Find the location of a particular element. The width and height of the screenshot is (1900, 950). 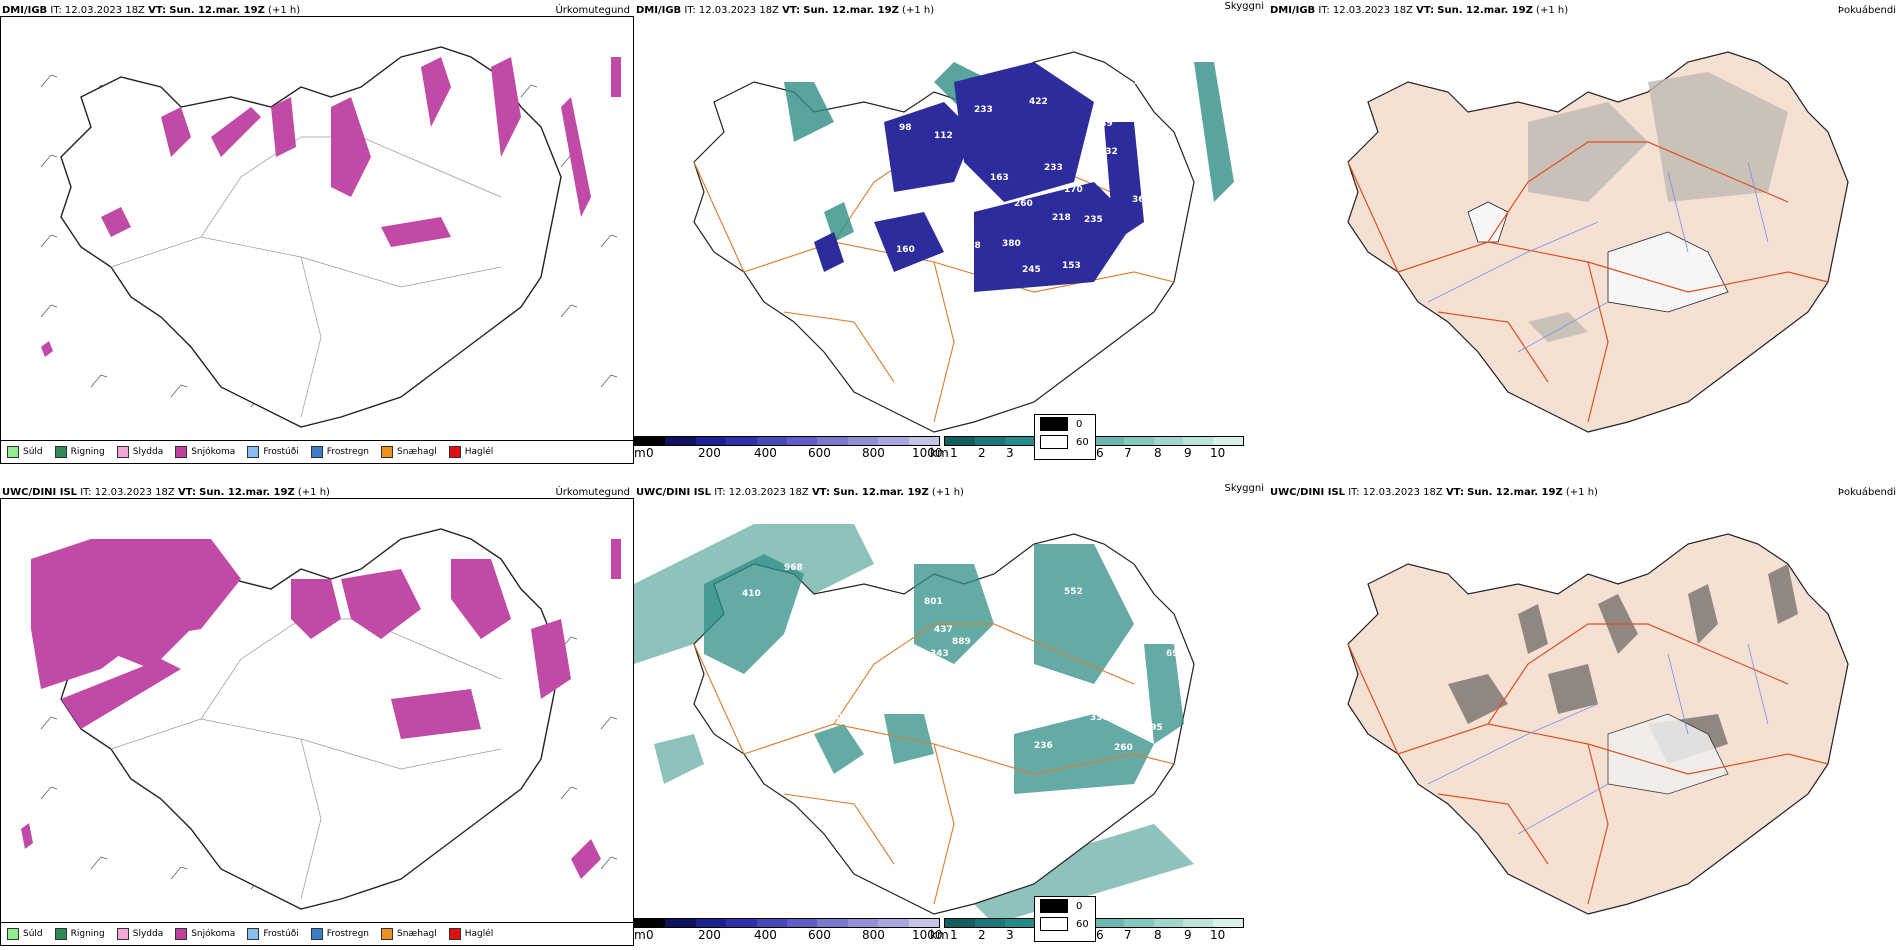

cloud-label: 889 is located at coordinates (961, 642).